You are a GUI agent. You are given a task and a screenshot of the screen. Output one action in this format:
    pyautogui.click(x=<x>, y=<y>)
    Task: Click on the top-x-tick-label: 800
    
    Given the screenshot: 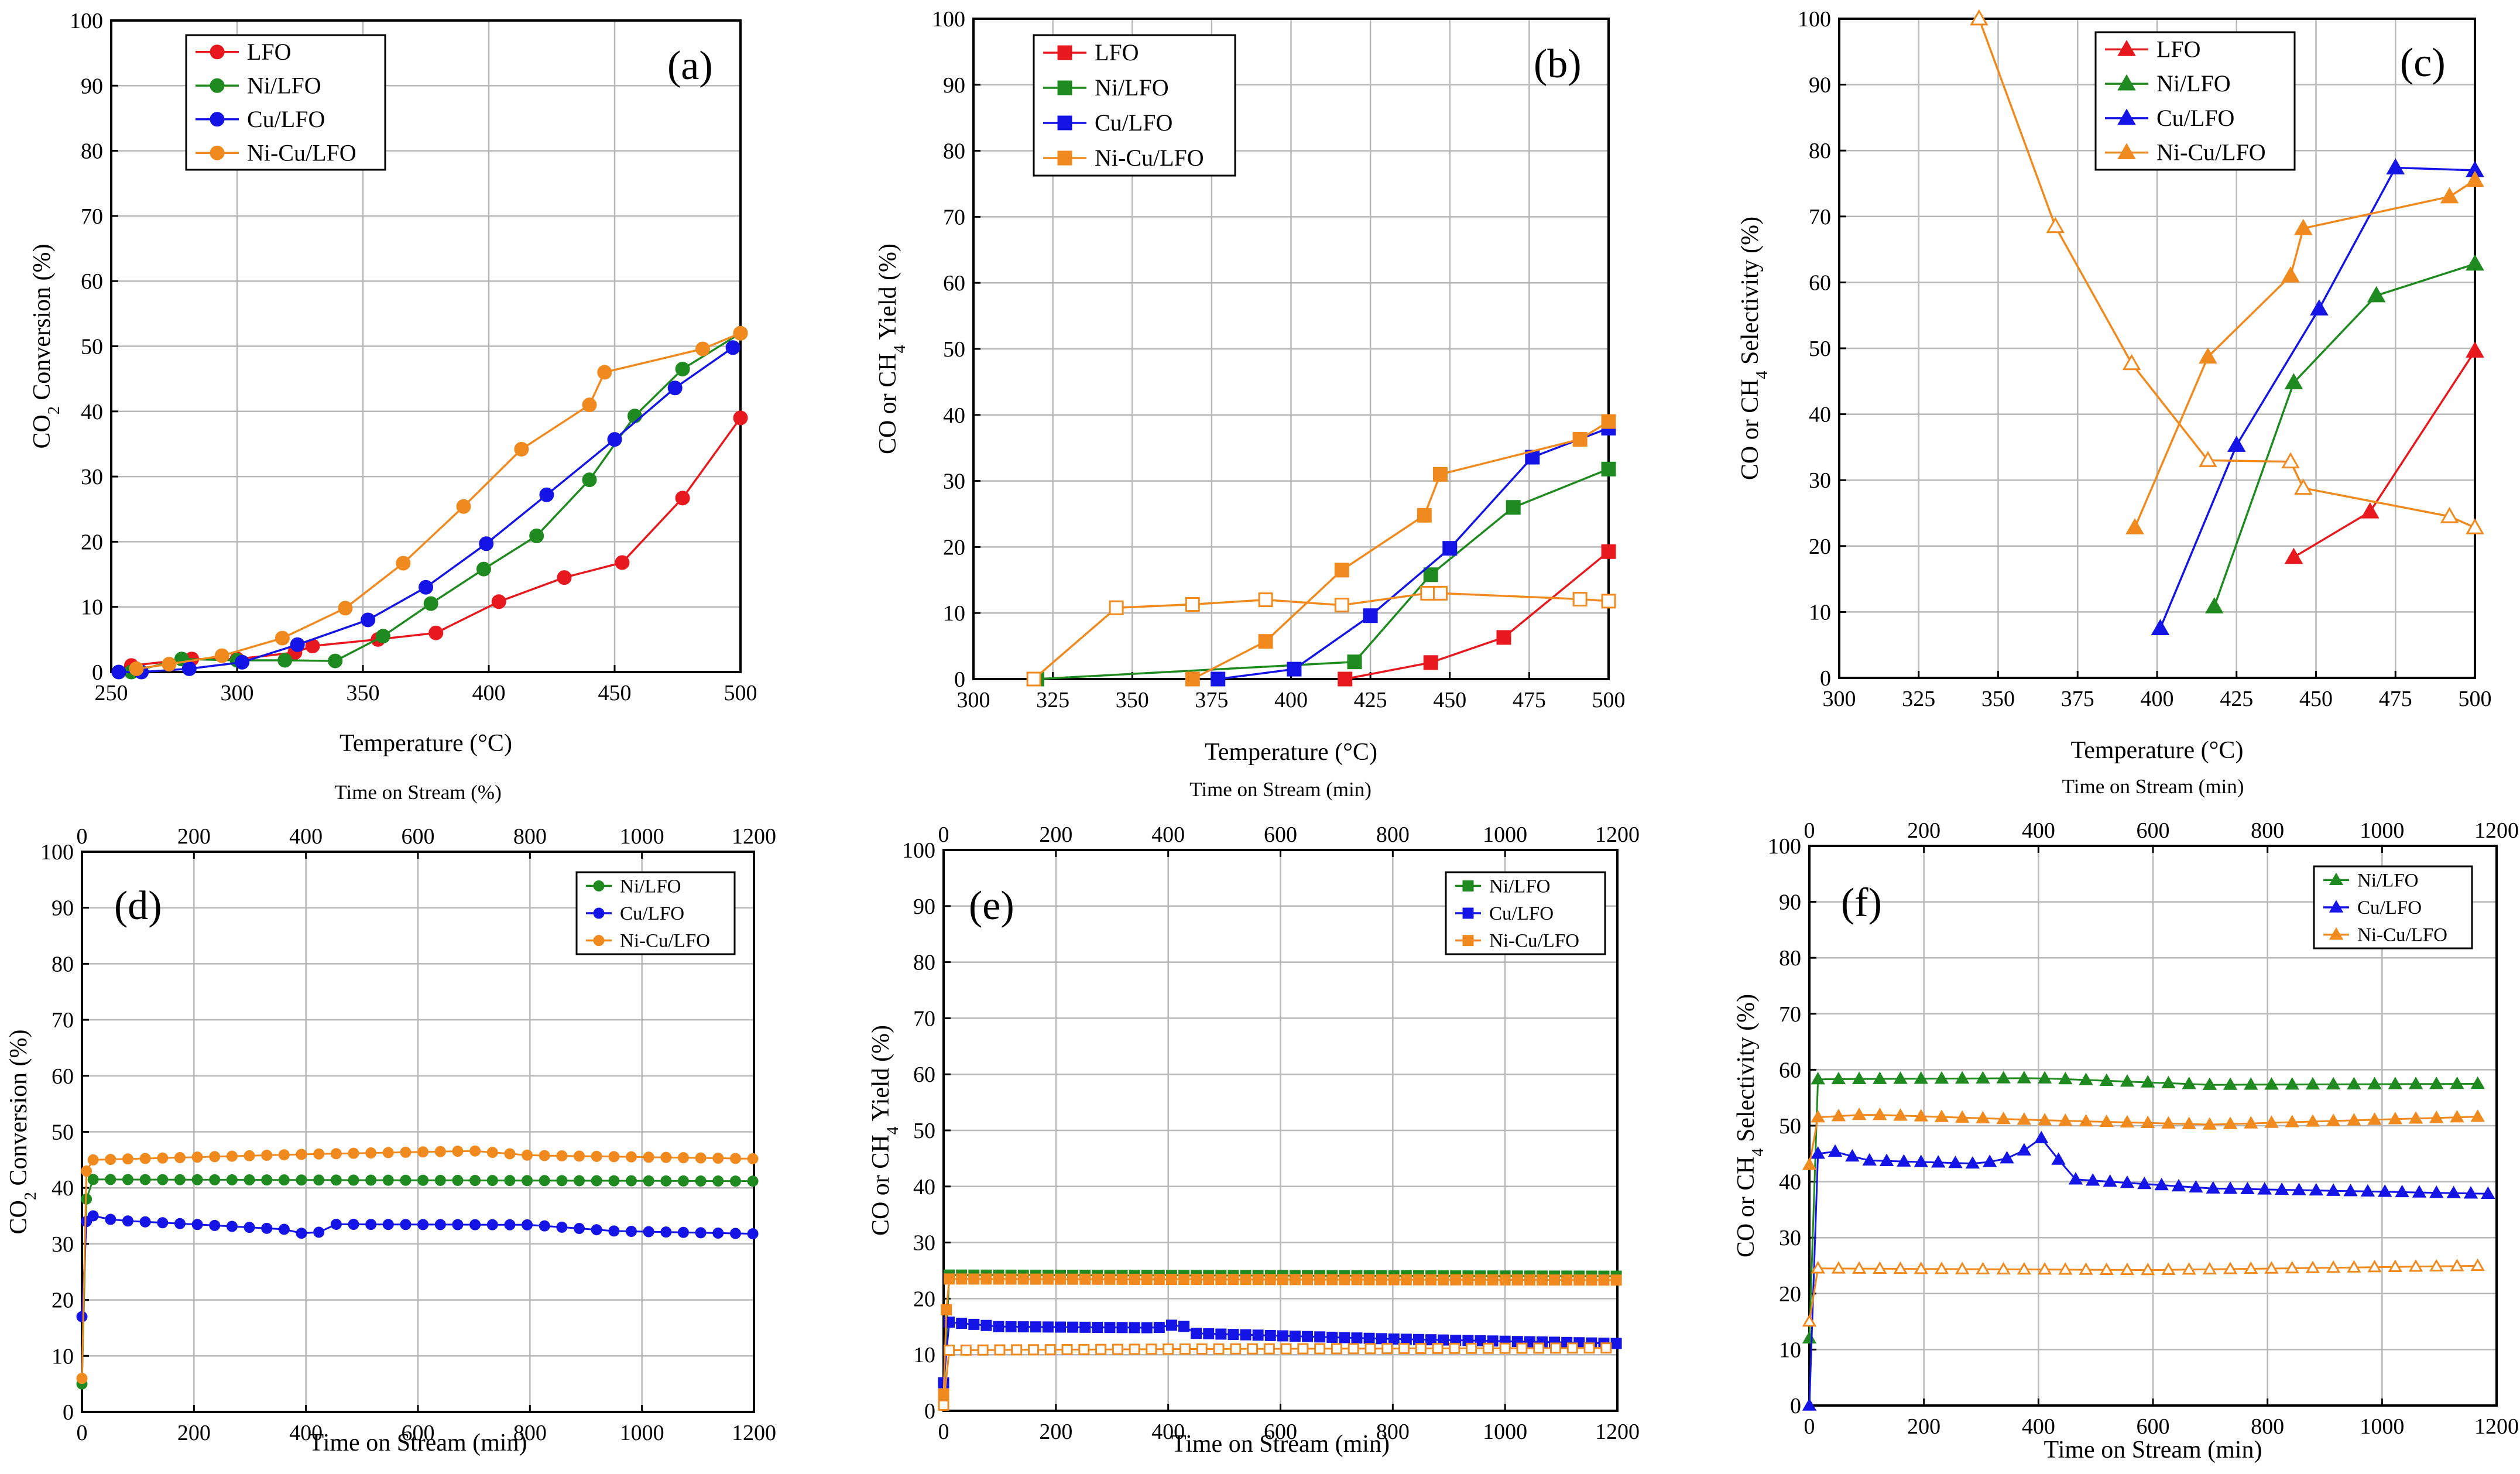 What is the action you would take?
    pyautogui.click(x=1393, y=834)
    